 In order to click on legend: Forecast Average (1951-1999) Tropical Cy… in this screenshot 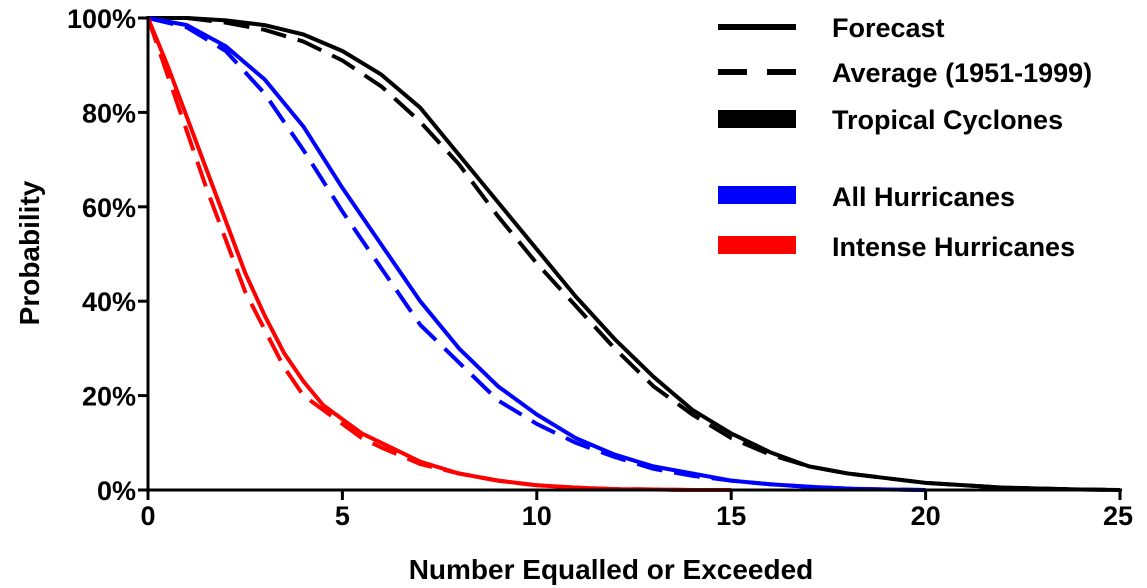, I will do `click(905, 137)`.